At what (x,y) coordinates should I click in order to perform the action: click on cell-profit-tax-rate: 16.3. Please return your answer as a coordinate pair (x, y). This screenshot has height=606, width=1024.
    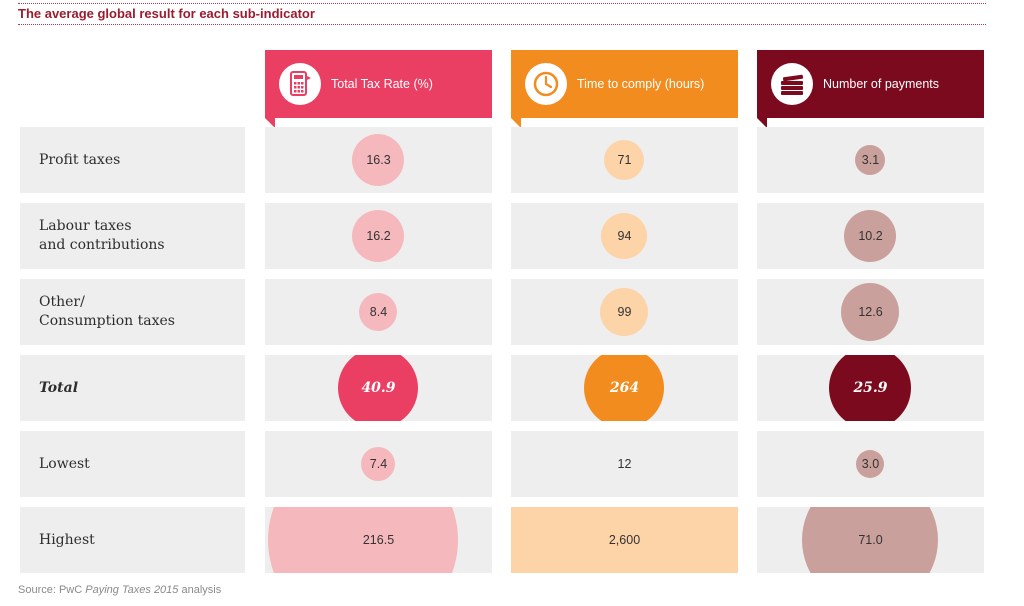
    Looking at the image, I should click on (378, 160).